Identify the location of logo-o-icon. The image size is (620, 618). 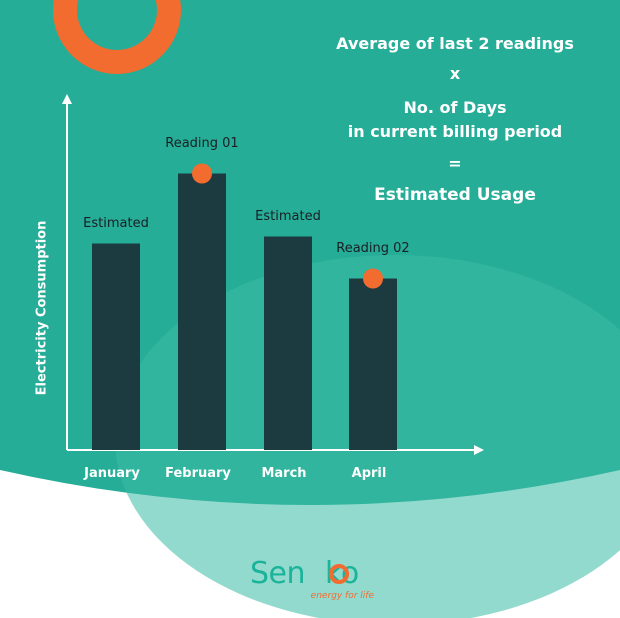
(339, 574).